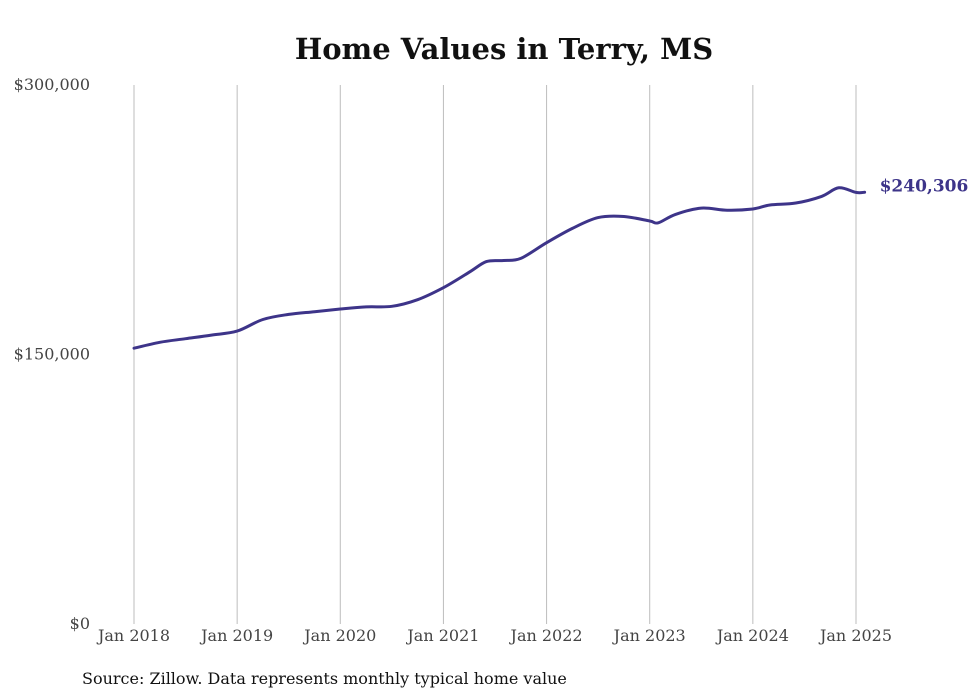  I want to click on chart-title: Home Values in Terry, MS, so click(504, 49).